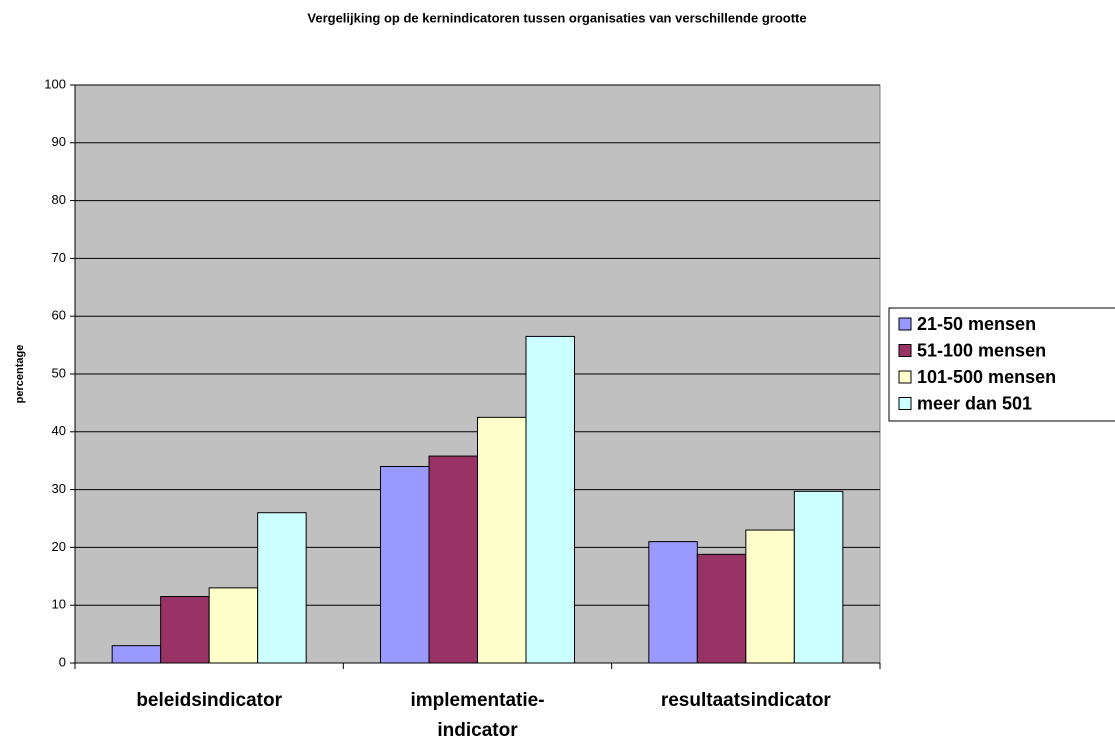  Describe the element at coordinates (59, 372) in the screenshot. I see `y-tick-label: 50` at that location.